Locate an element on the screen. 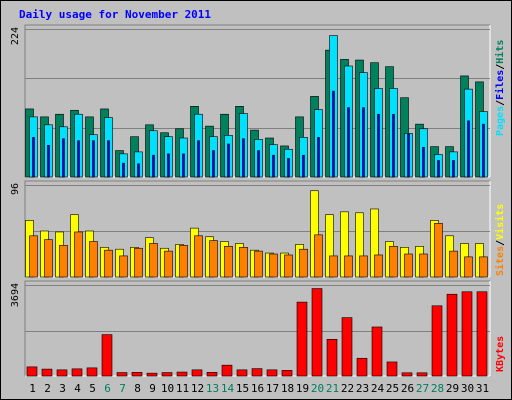  x-tick-label: 23 is located at coordinates (362, 388).